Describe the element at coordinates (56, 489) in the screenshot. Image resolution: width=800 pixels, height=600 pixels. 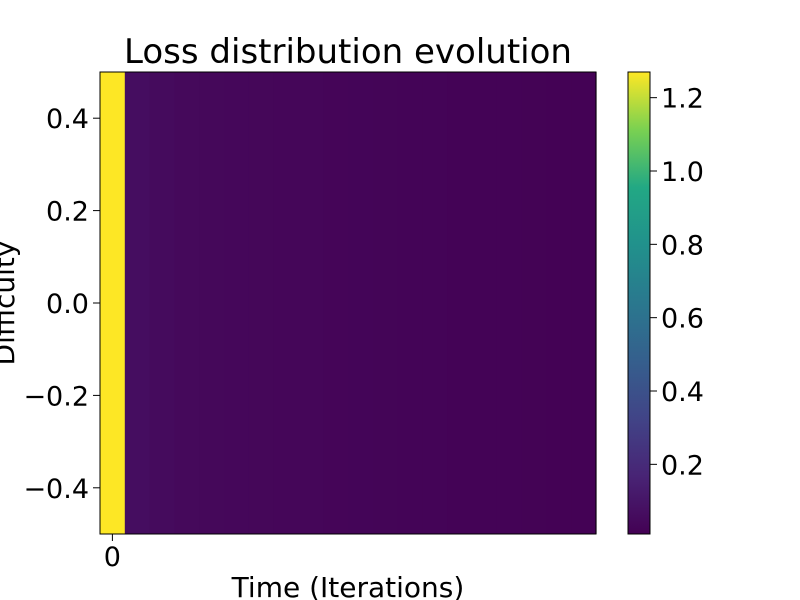
I see `y-tick-label: −0.4` at that location.